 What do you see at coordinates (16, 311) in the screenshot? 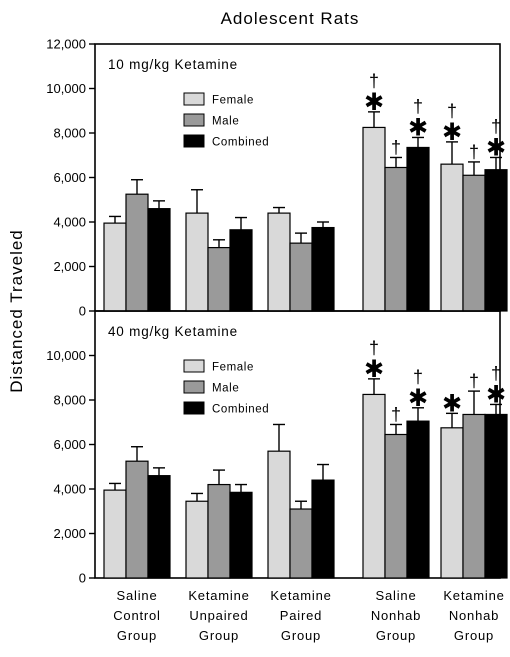
I see `y-axis-label: Distanced Traveled` at bounding box center [16, 311].